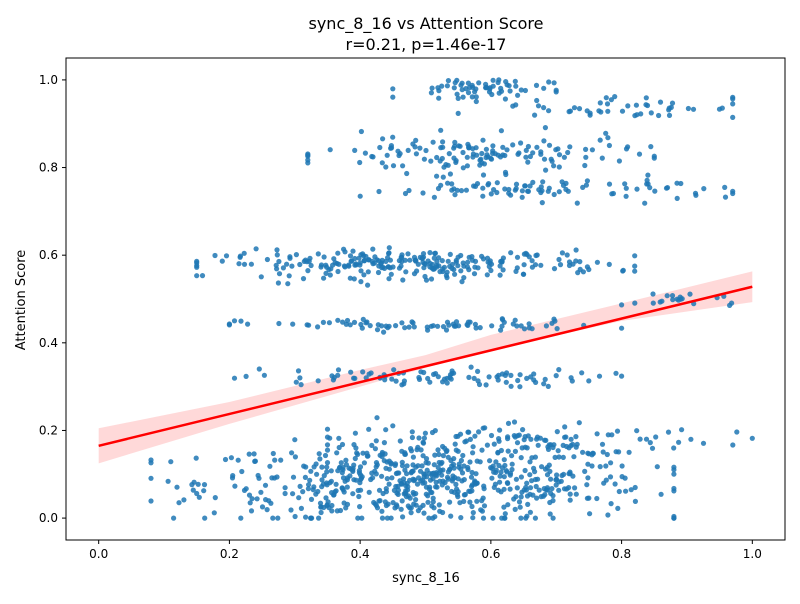  I want to click on x-tick-label: 0.4, so click(360, 554).